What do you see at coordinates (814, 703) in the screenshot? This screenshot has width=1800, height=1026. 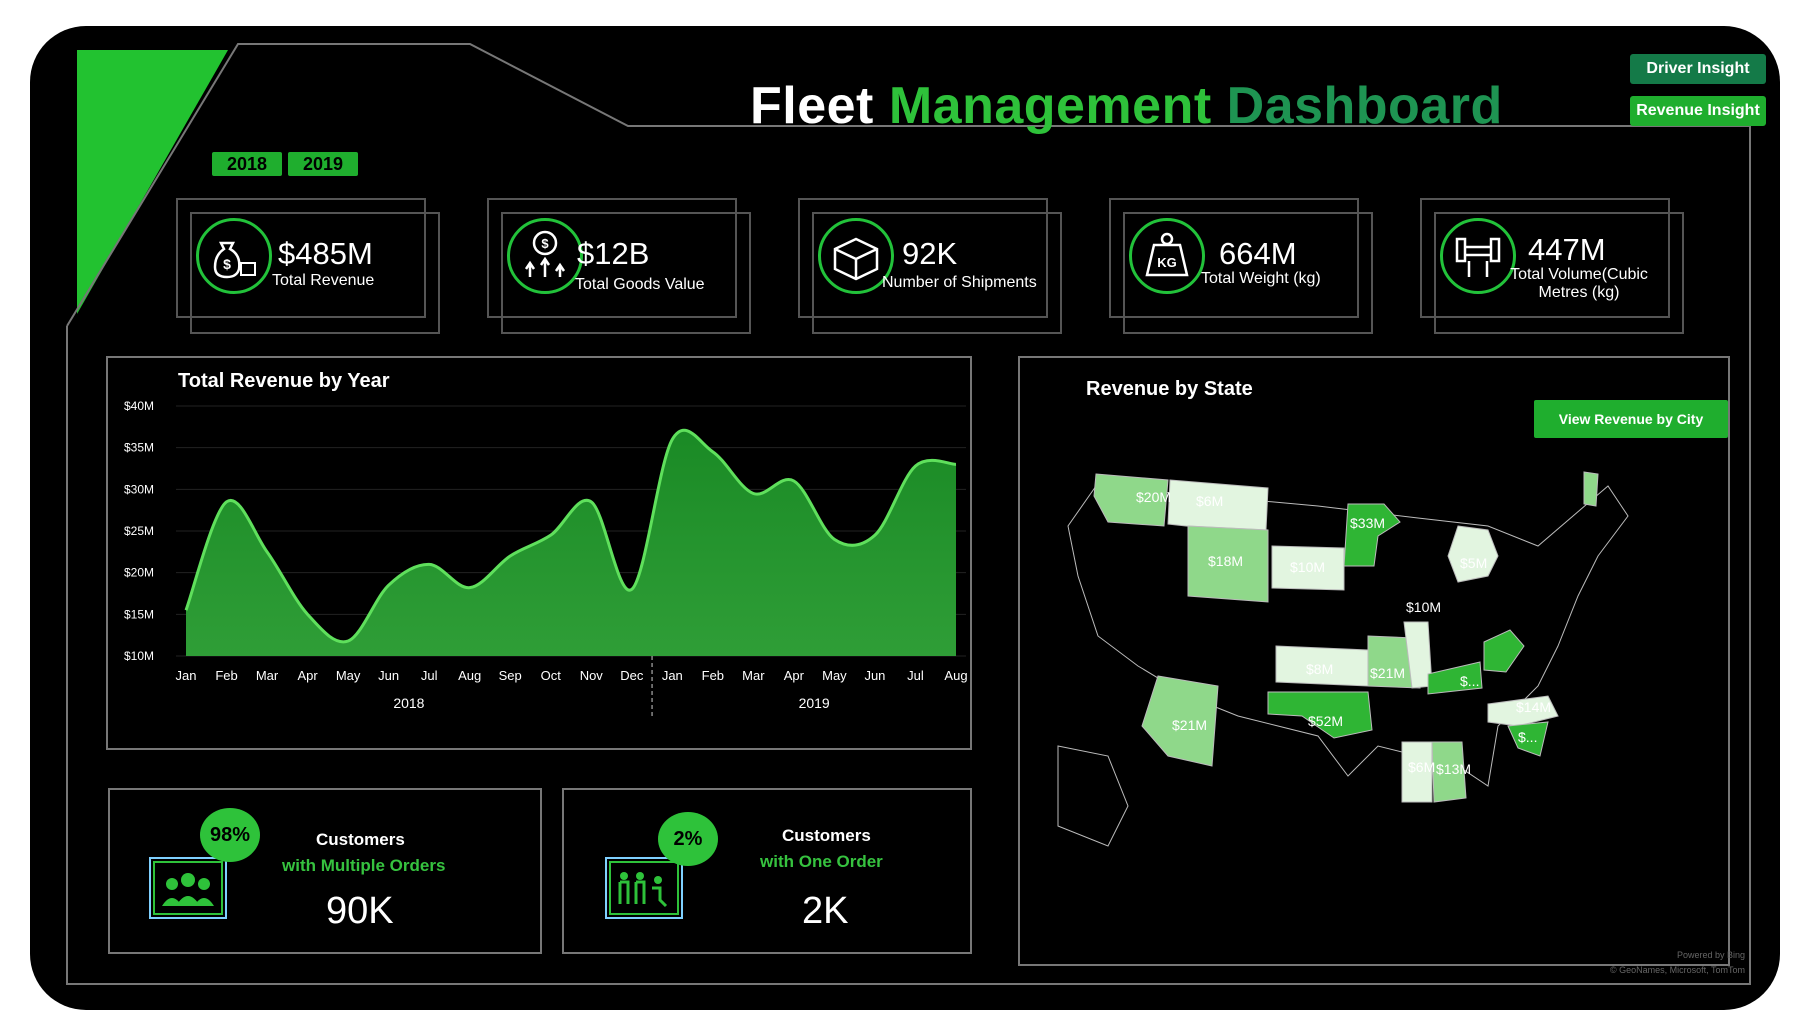 I see `year-group-label: 2019` at bounding box center [814, 703].